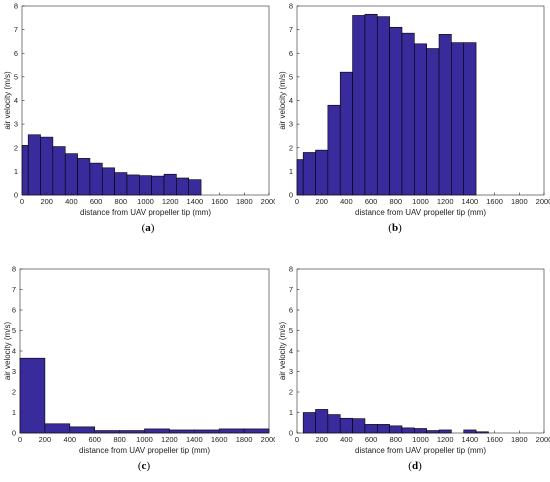  I want to click on ytick-label-a-3: 3, so click(16, 124).